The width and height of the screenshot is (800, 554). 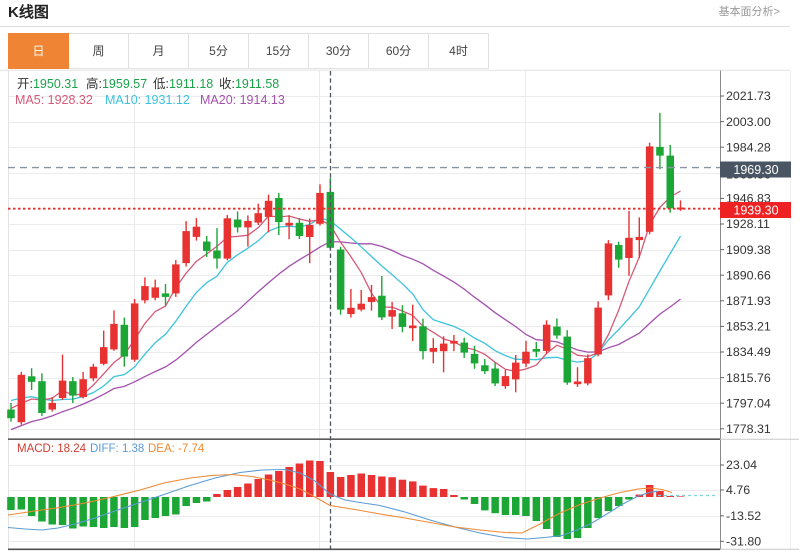 What do you see at coordinates (748, 403) in the screenshot?
I see `svg-text: 1797.04` at bounding box center [748, 403].